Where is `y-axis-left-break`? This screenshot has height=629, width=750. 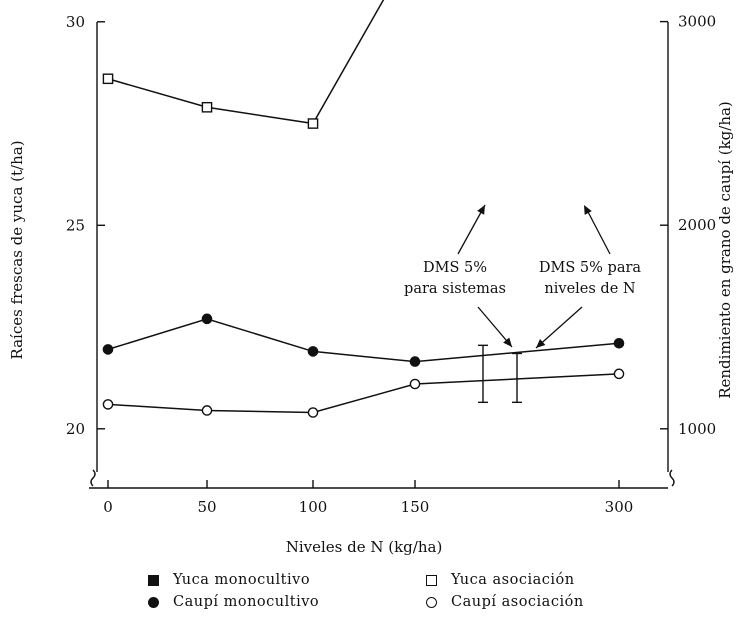 y-axis-left-break is located at coordinates (93, 478).